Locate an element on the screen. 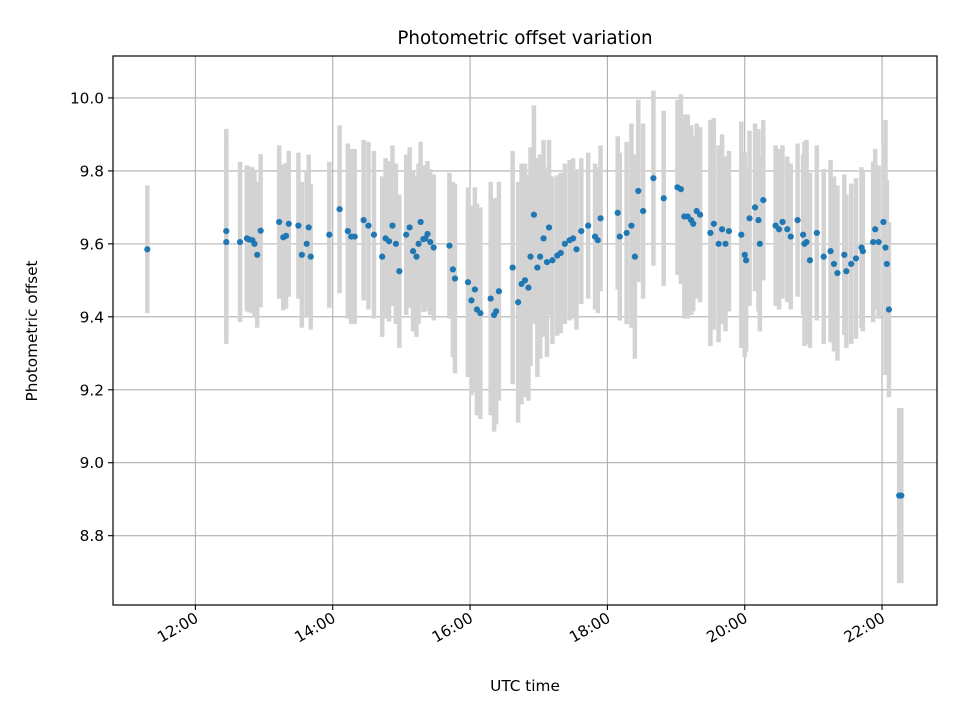 This screenshot has height=720, width=960. chart-title: Photometric offset variation is located at coordinates (524, 38).